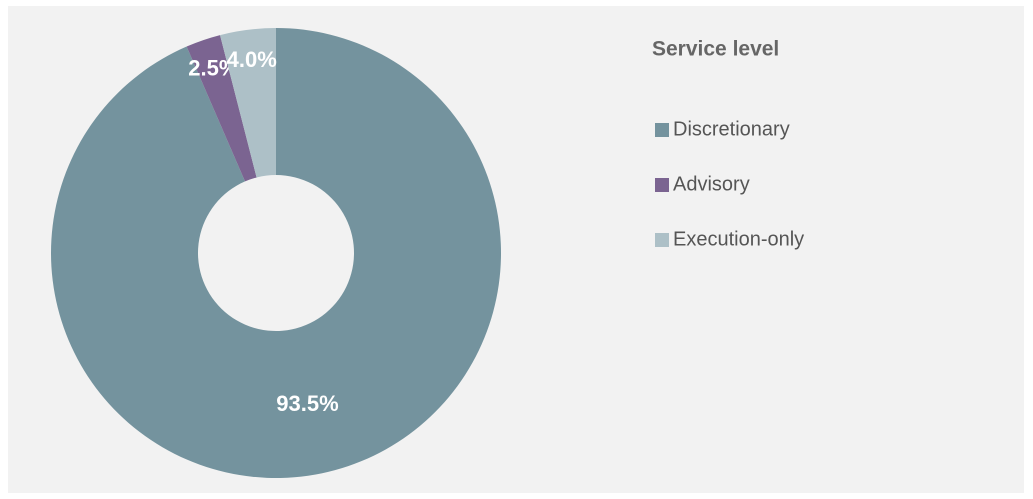 Image resolution: width=1033 pixels, height=499 pixels. What do you see at coordinates (738, 239) in the screenshot?
I see `legend-label: Execution-only` at bounding box center [738, 239].